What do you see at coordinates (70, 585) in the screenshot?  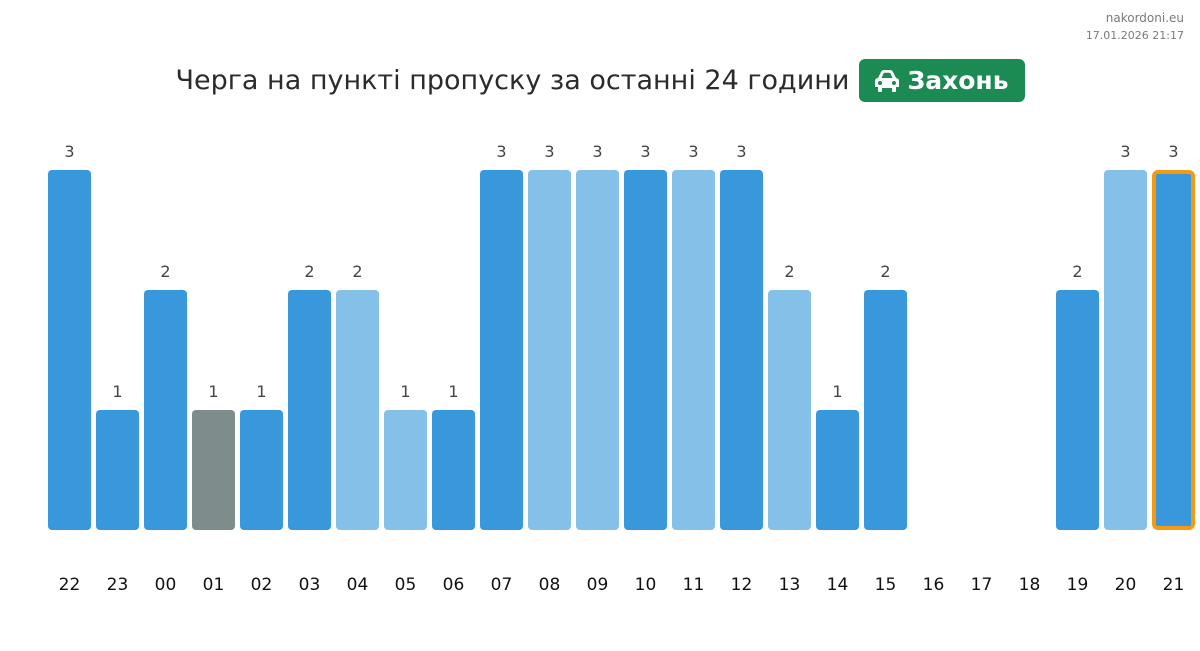 I see `x-tick-label: 22` at bounding box center [70, 585].